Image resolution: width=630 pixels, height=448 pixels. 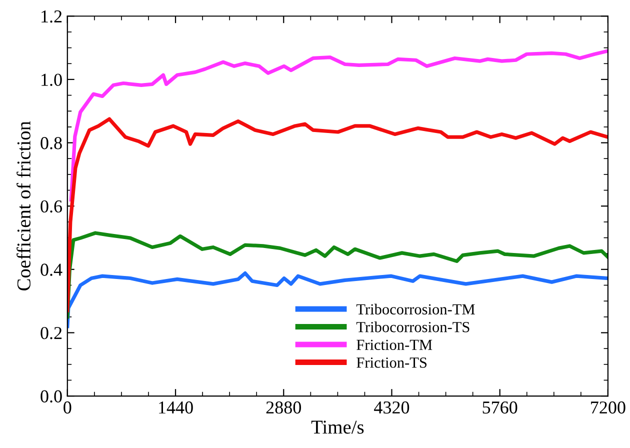 I want to click on x-axis-title: Time/s, so click(x=337, y=427).